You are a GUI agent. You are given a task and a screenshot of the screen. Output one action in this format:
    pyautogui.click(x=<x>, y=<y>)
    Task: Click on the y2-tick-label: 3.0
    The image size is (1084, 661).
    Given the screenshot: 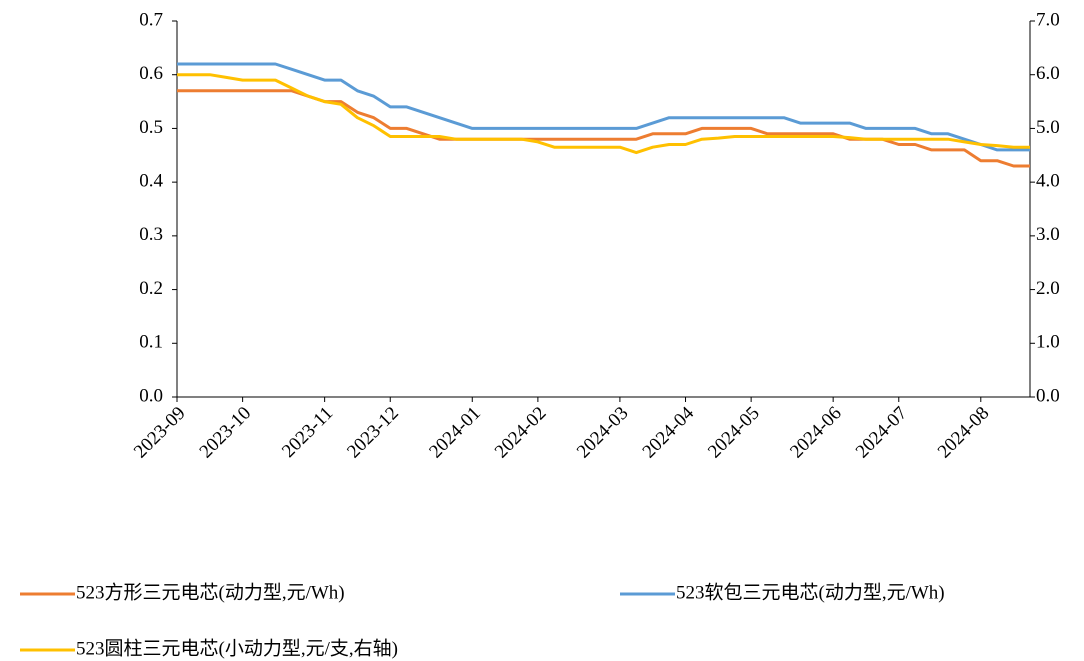 What is the action you would take?
    pyautogui.click(x=1048, y=234)
    